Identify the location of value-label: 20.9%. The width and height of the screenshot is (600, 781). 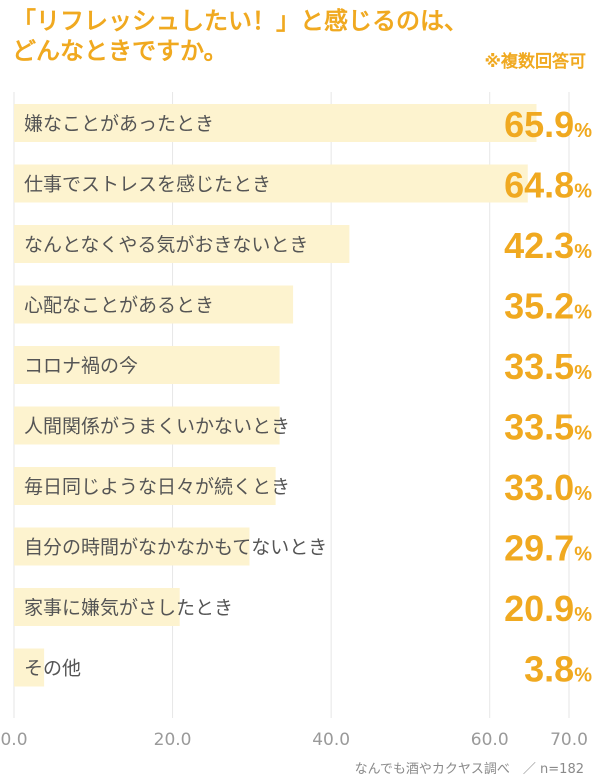
(548, 608).